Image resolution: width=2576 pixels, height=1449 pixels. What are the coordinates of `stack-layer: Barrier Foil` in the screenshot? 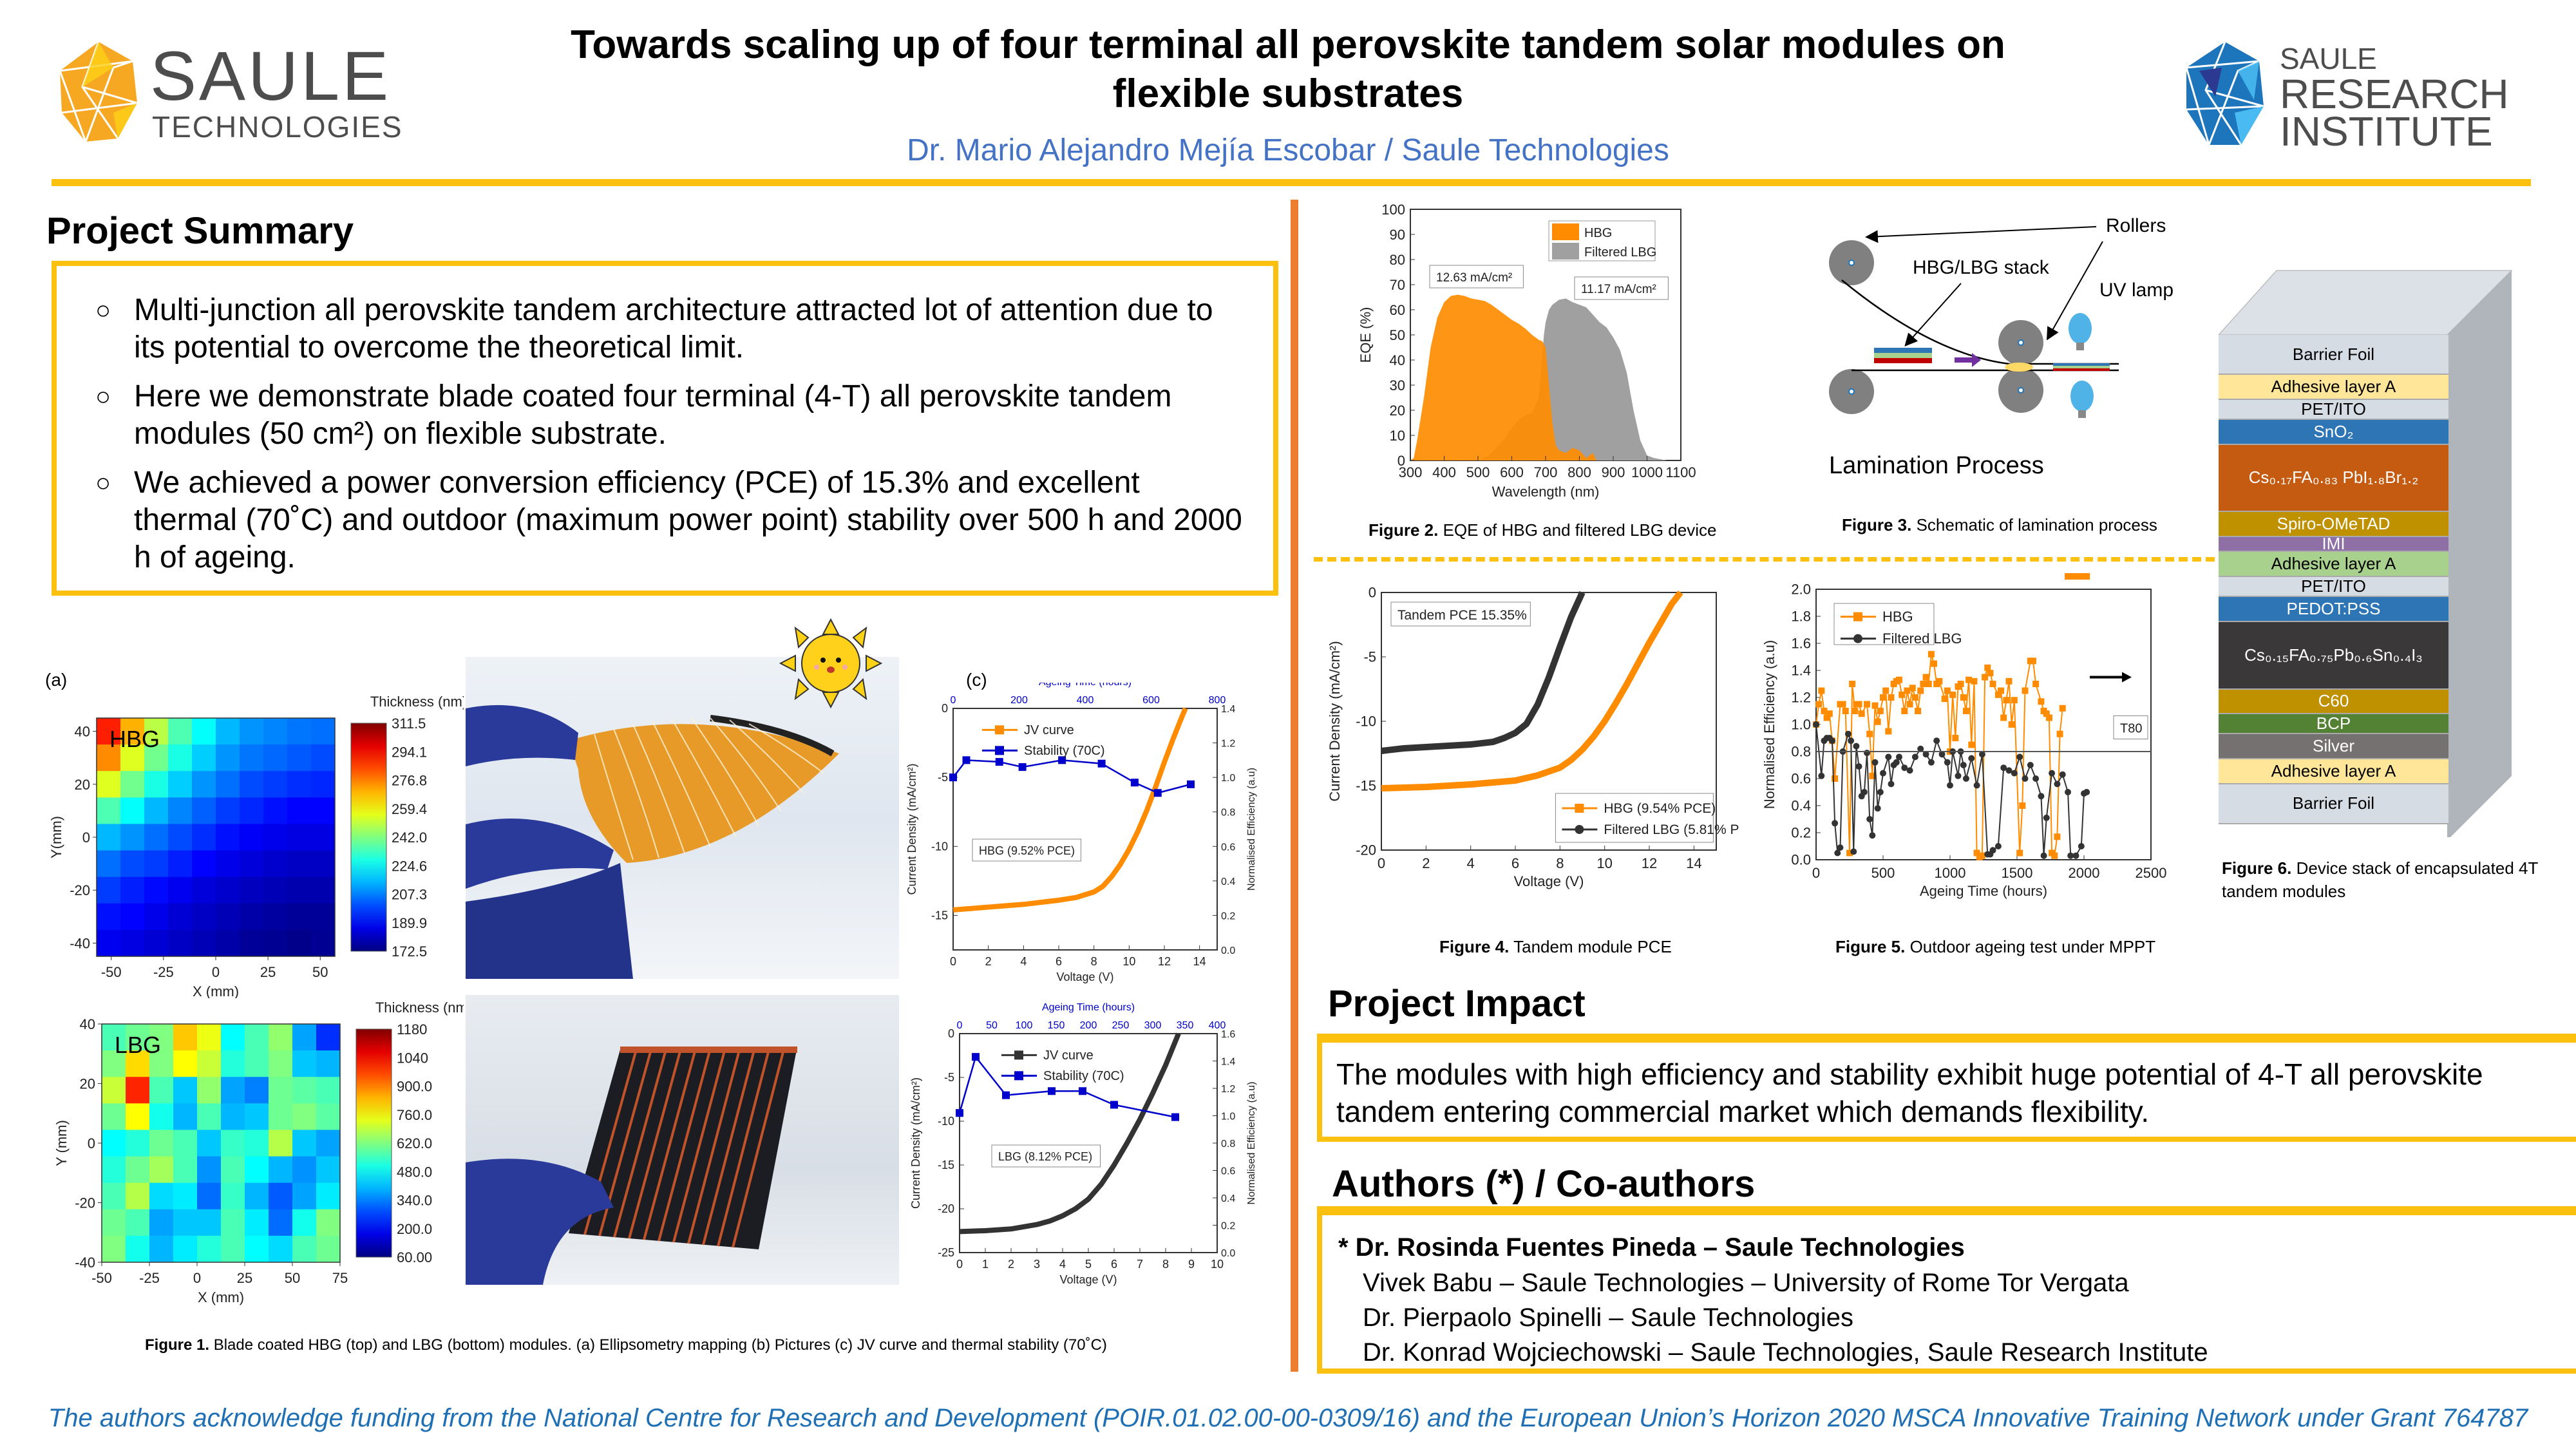 It's located at (2333, 355).